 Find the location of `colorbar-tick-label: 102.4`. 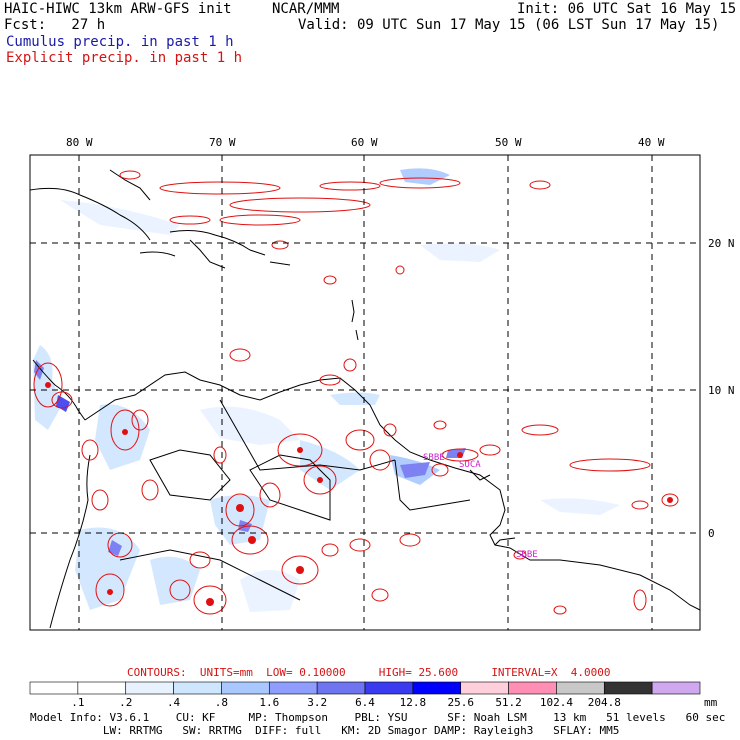

colorbar-tick-label: 102.4 is located at coordinates (556, 702).